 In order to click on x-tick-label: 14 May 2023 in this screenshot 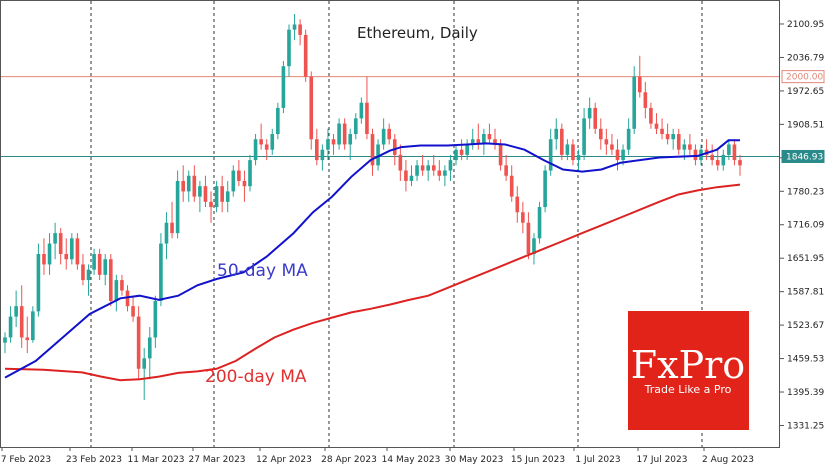, I will do `click(411, 460)`.